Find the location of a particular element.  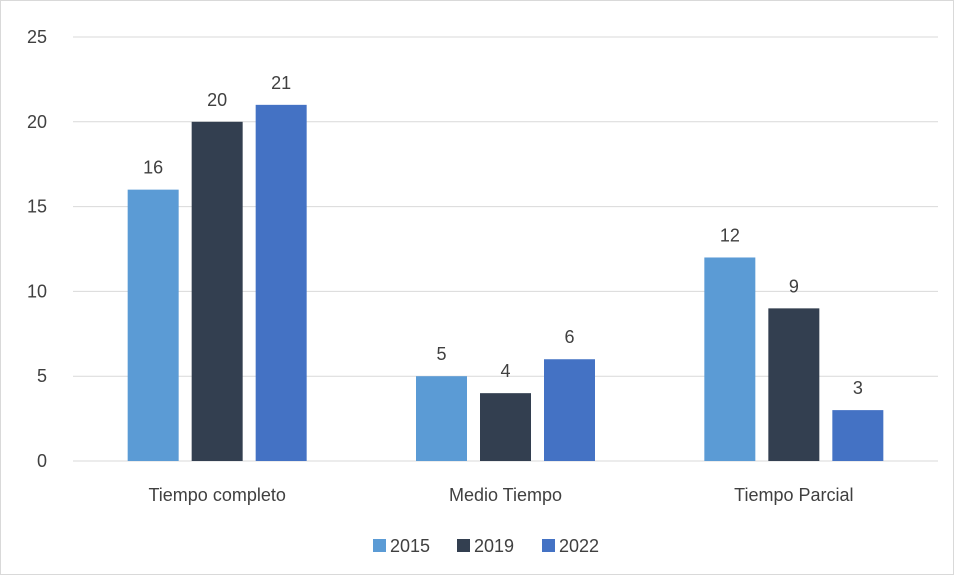

y-tick-label: 0 is located at coordinates (42, 461).